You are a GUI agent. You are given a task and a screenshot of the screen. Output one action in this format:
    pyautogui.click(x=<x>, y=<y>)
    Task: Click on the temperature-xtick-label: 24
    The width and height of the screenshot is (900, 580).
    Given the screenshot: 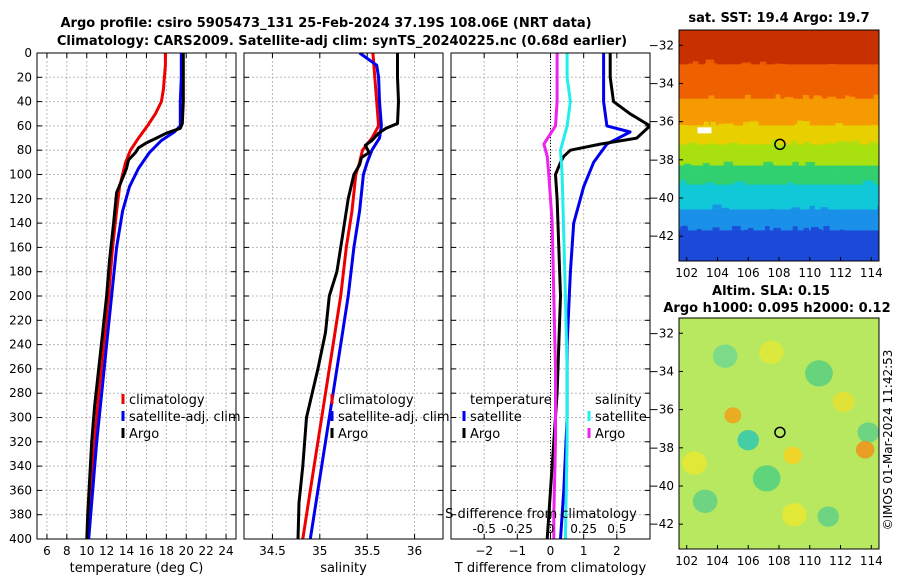 What is the action you would take?
    pyautogui.click(x=225, y=551)
    